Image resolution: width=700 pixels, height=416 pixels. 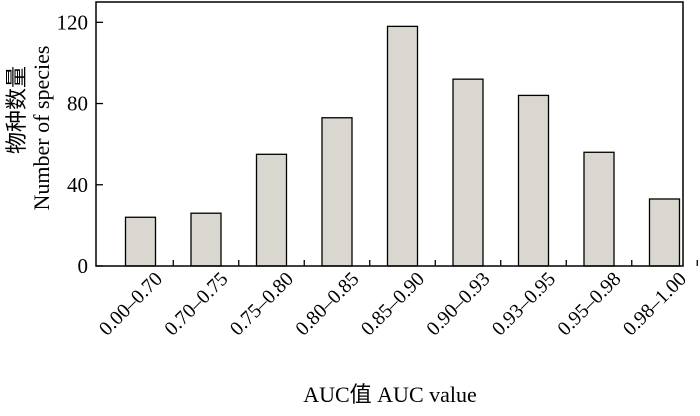 What do you see at coordinates (655, 304) in the screenshot?
I see `x-tick-label: 0.98–1.00` at bounding box center [655, 304].